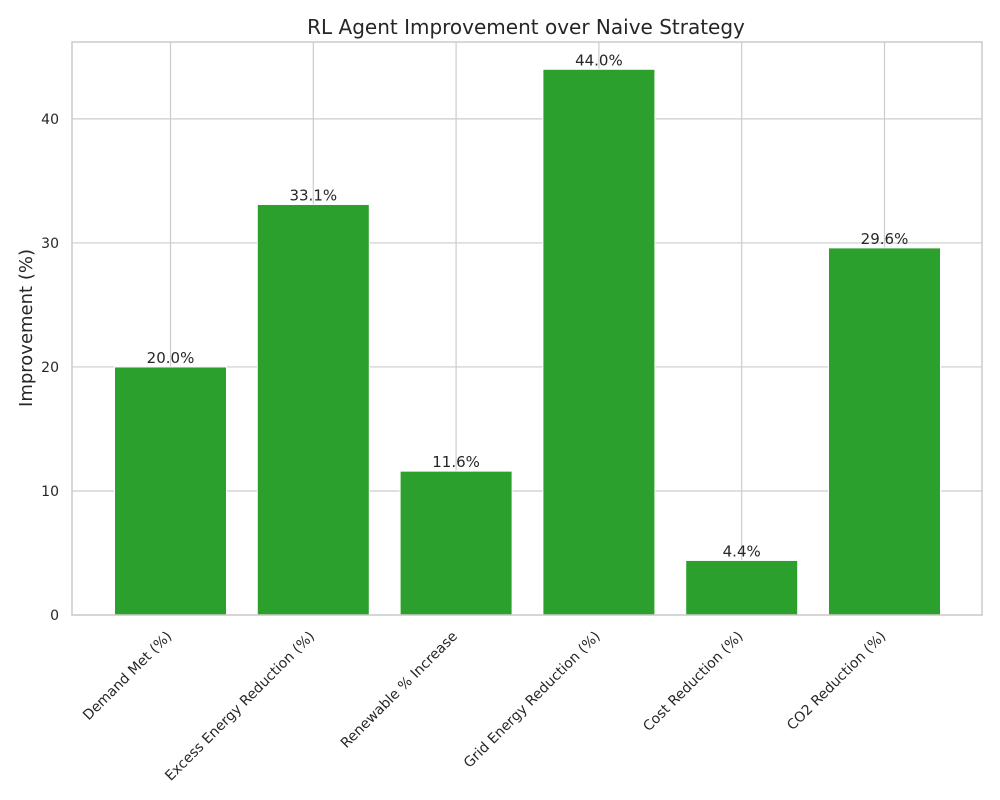 The height and width of the screenshot is (800, 1000). Describe the element at coordinates (127, 676) in the screenshot. I see `x-tick-label: Demand Met (%)` at that location.